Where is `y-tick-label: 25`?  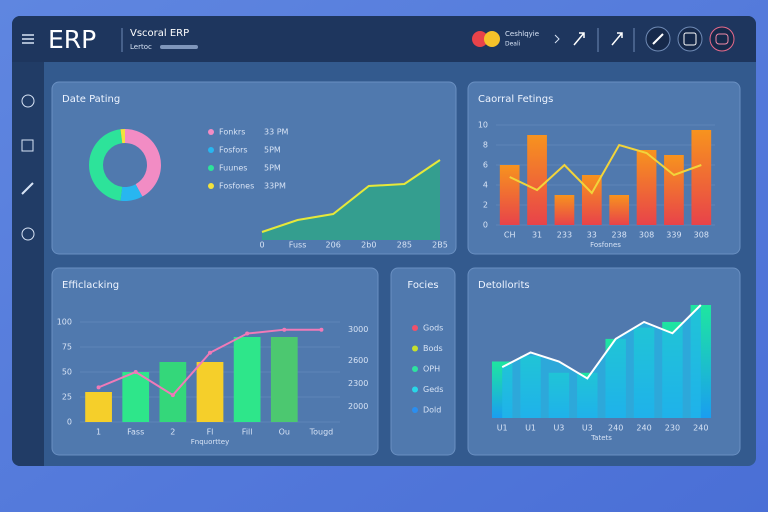
y-tick-label: 25 is located at coordinates (67, 397).